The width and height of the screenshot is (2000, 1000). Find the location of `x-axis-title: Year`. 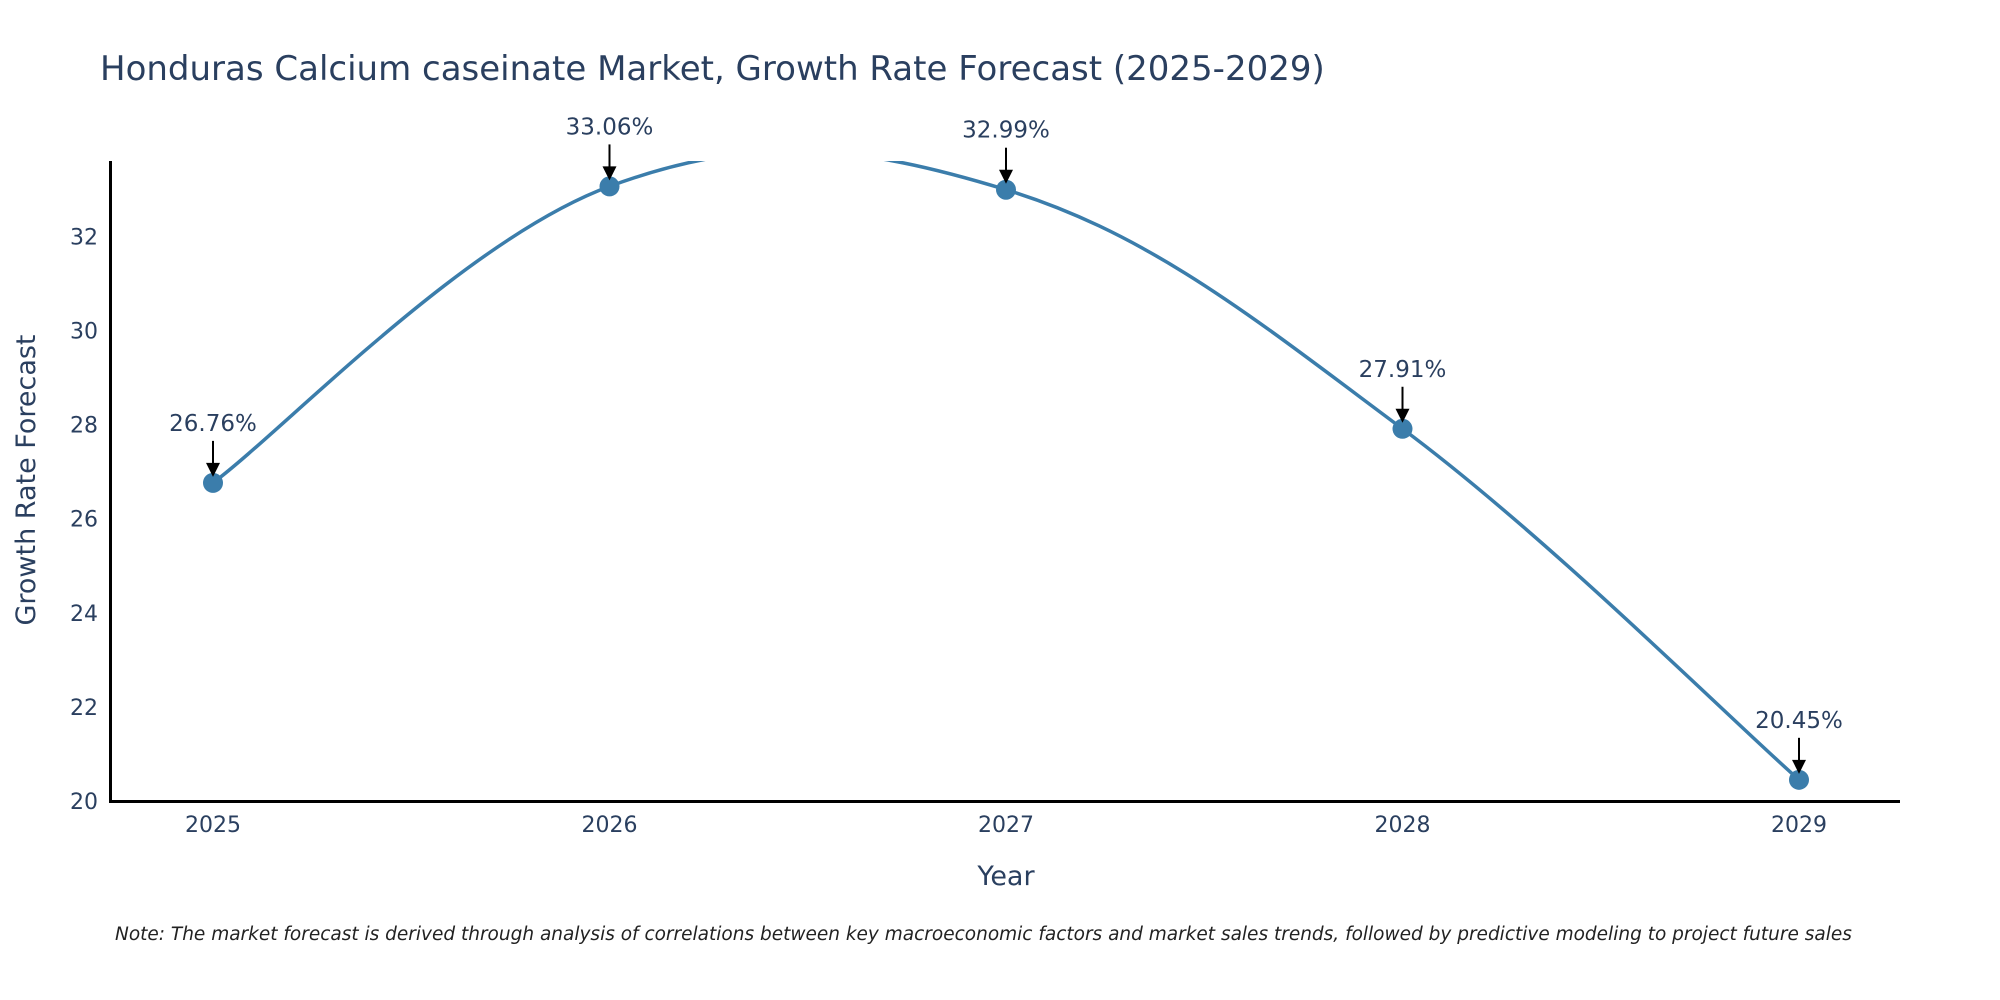

x-axis-title: Year is located at coordinates (1005, 876).